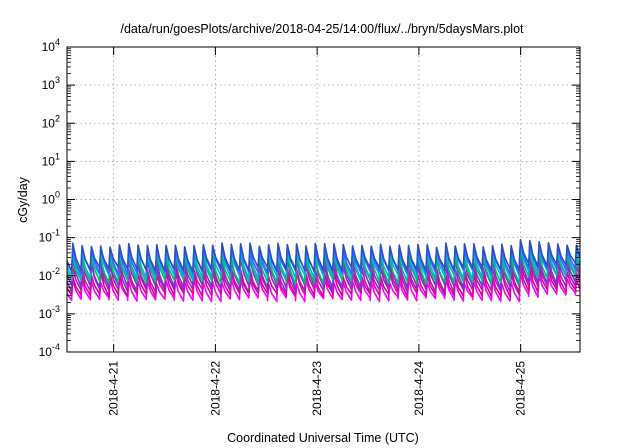 This screenshot has height=448, width=640. What do you see at coordinates (23, 199) in the screenshot?
I see `y-axis-label: cGy/day` at bounding box center [23, 199].